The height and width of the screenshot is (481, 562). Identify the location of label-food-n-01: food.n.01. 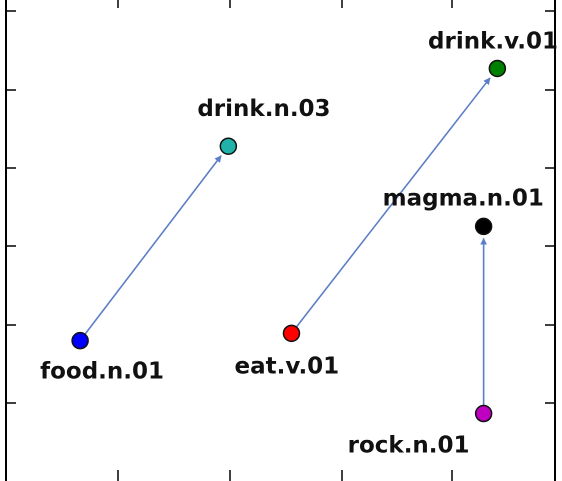
(102, 372).